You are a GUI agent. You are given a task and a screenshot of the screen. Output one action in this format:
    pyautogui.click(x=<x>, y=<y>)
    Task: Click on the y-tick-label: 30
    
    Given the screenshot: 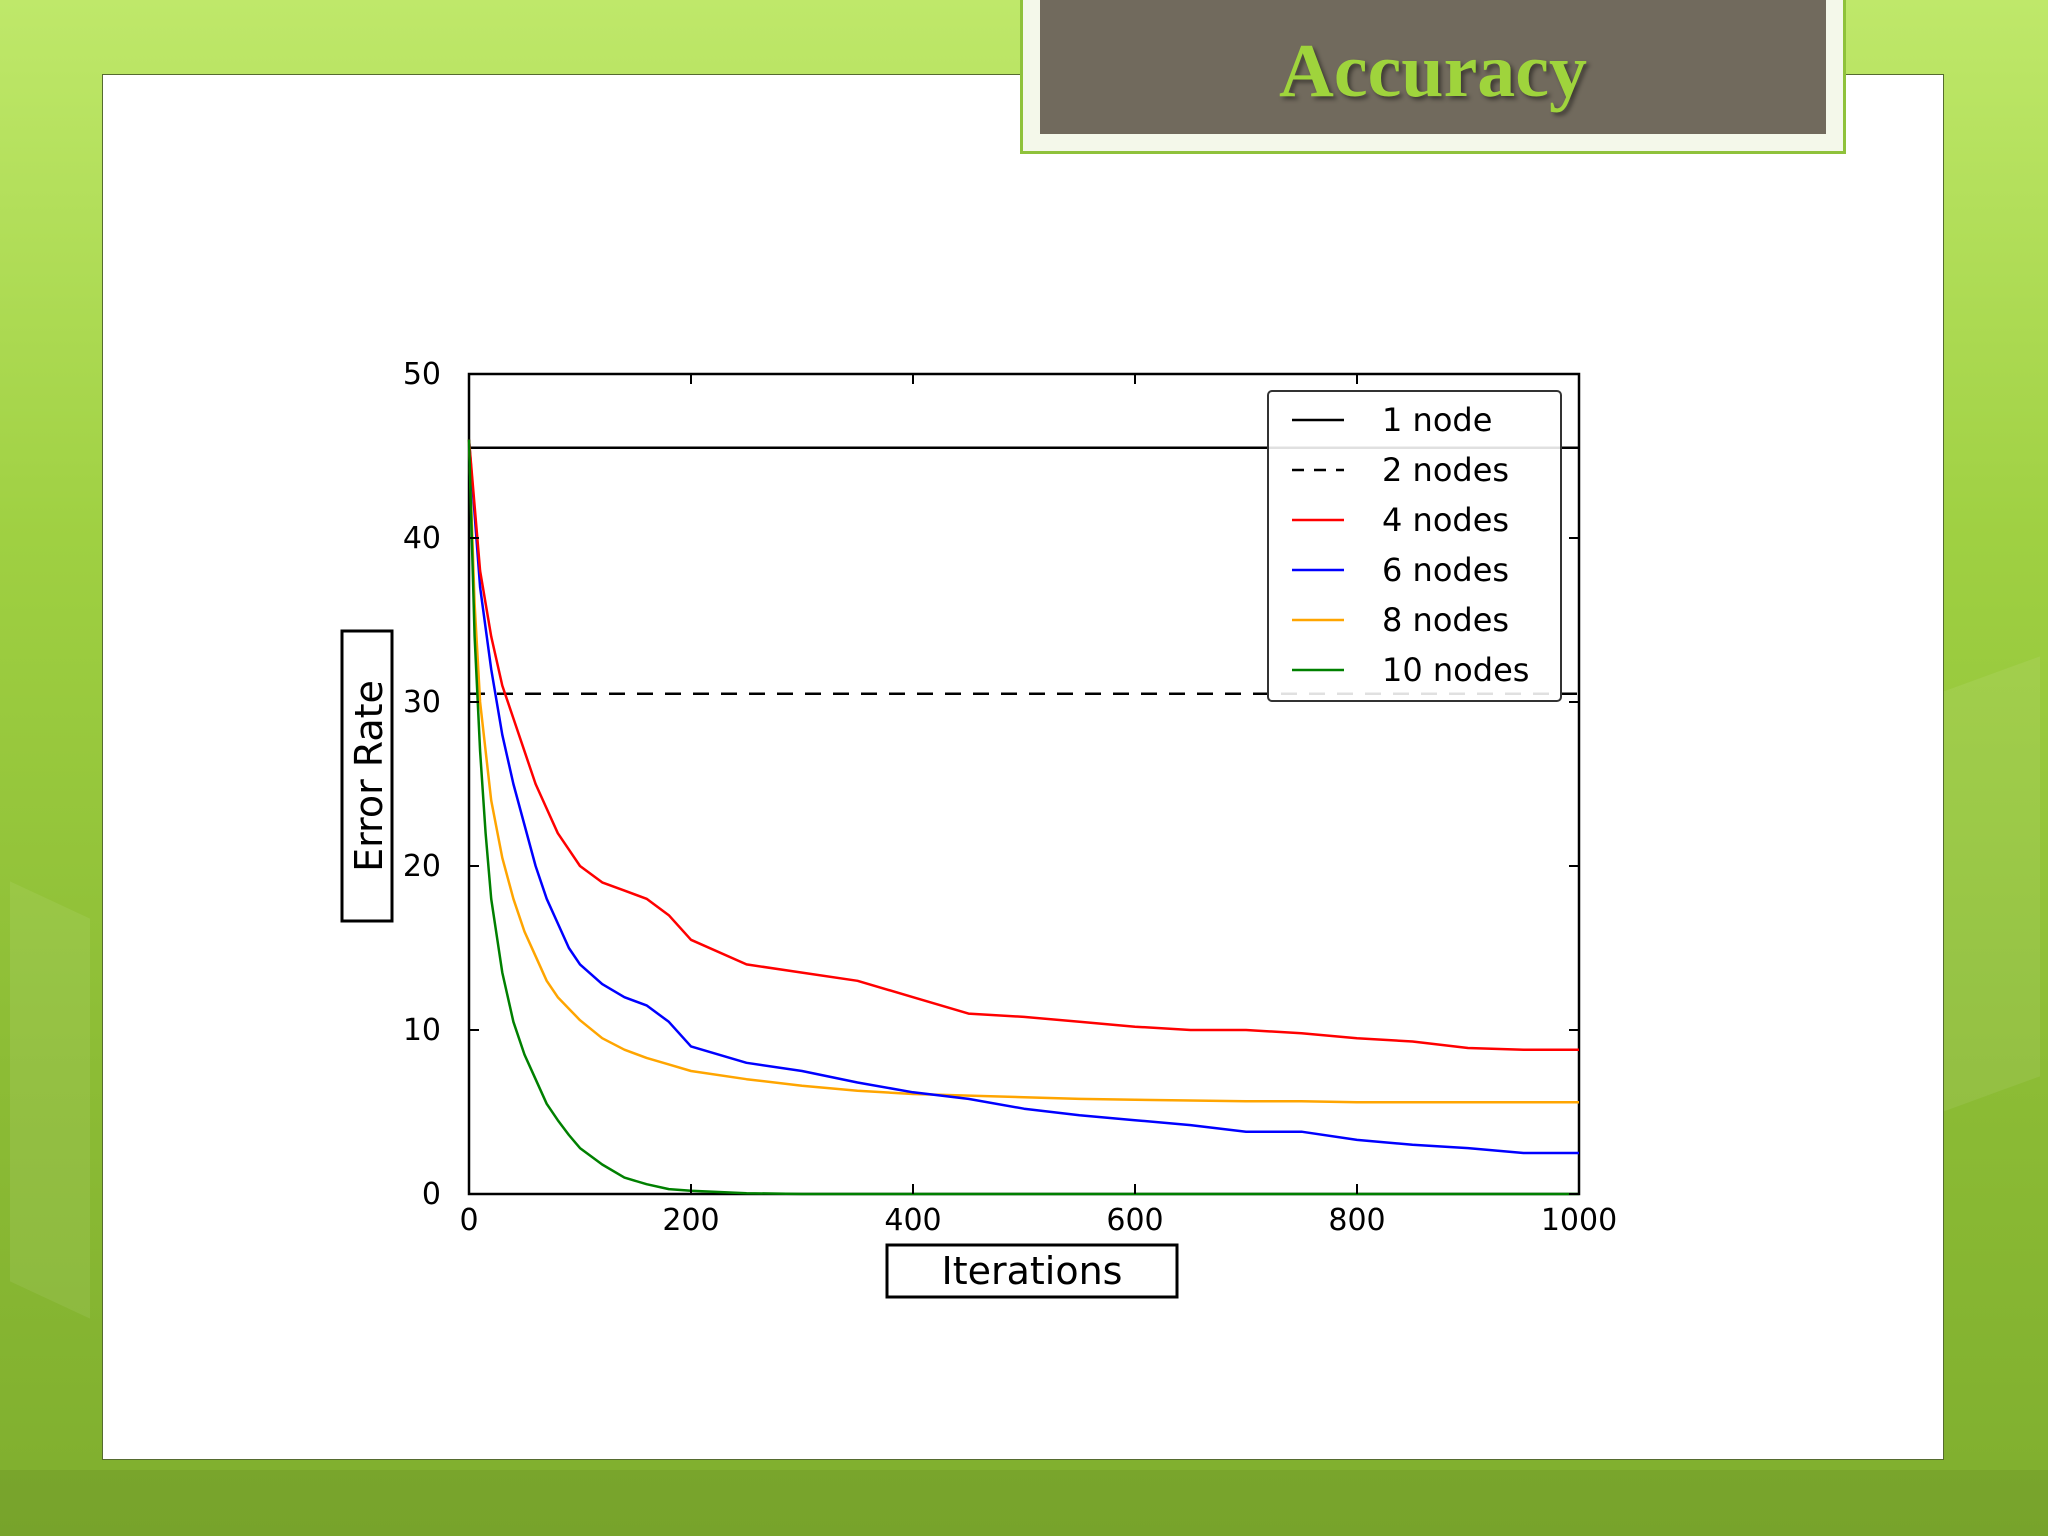 What is the action you would take?
    pyautogui.click(x=422, y=702)
    